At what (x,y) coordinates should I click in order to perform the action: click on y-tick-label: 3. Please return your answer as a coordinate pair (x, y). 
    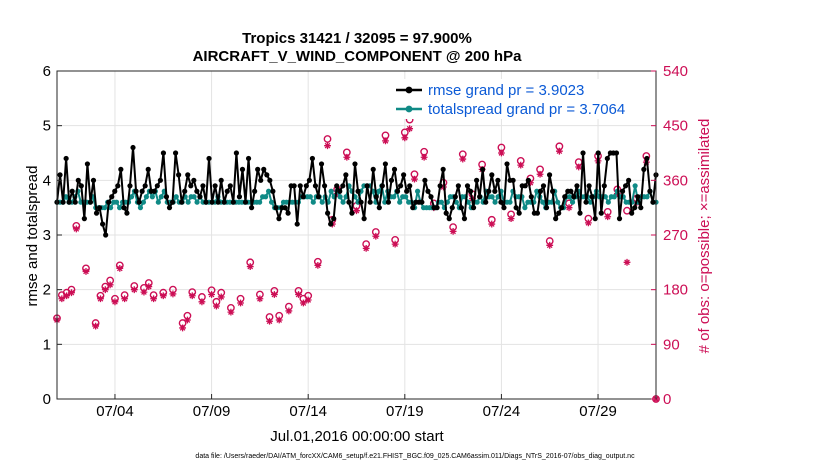
    Looking at the image, I should click on (47, 235).